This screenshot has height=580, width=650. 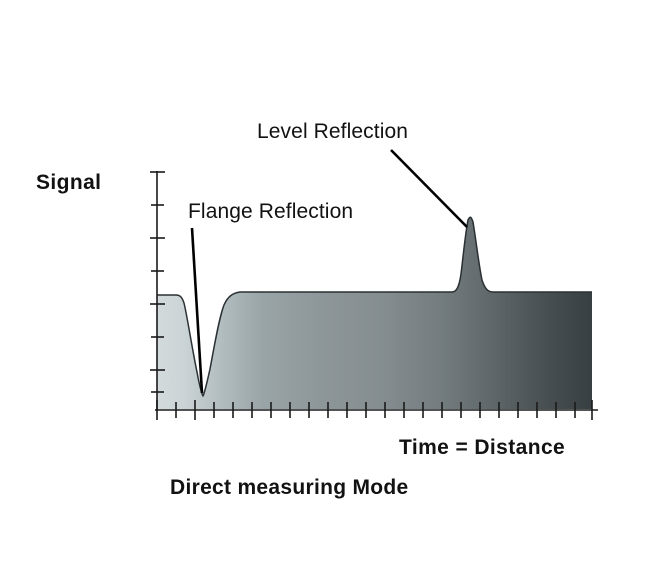 I want to click on x-axis-ticks, so click(x=374, y=410).